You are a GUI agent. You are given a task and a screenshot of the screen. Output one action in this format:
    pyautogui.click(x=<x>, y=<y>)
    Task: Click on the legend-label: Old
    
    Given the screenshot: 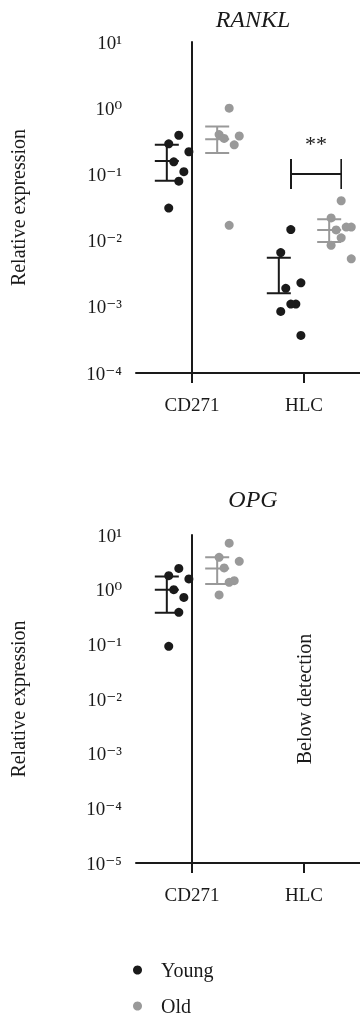 What is the action you would take?
    pyautogui.click(x=176, y=1006)
    